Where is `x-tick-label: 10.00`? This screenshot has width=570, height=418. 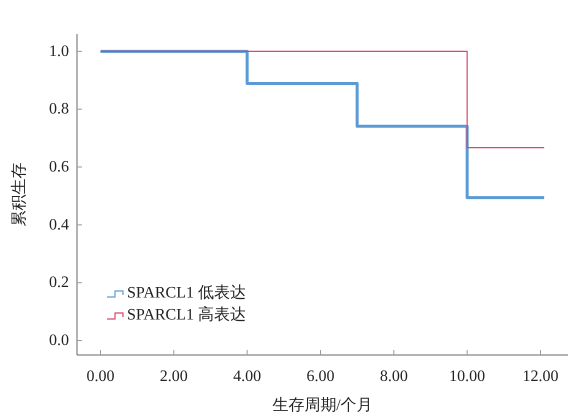
x-tick-label: 10.00 is located at coordinates (467, 376).